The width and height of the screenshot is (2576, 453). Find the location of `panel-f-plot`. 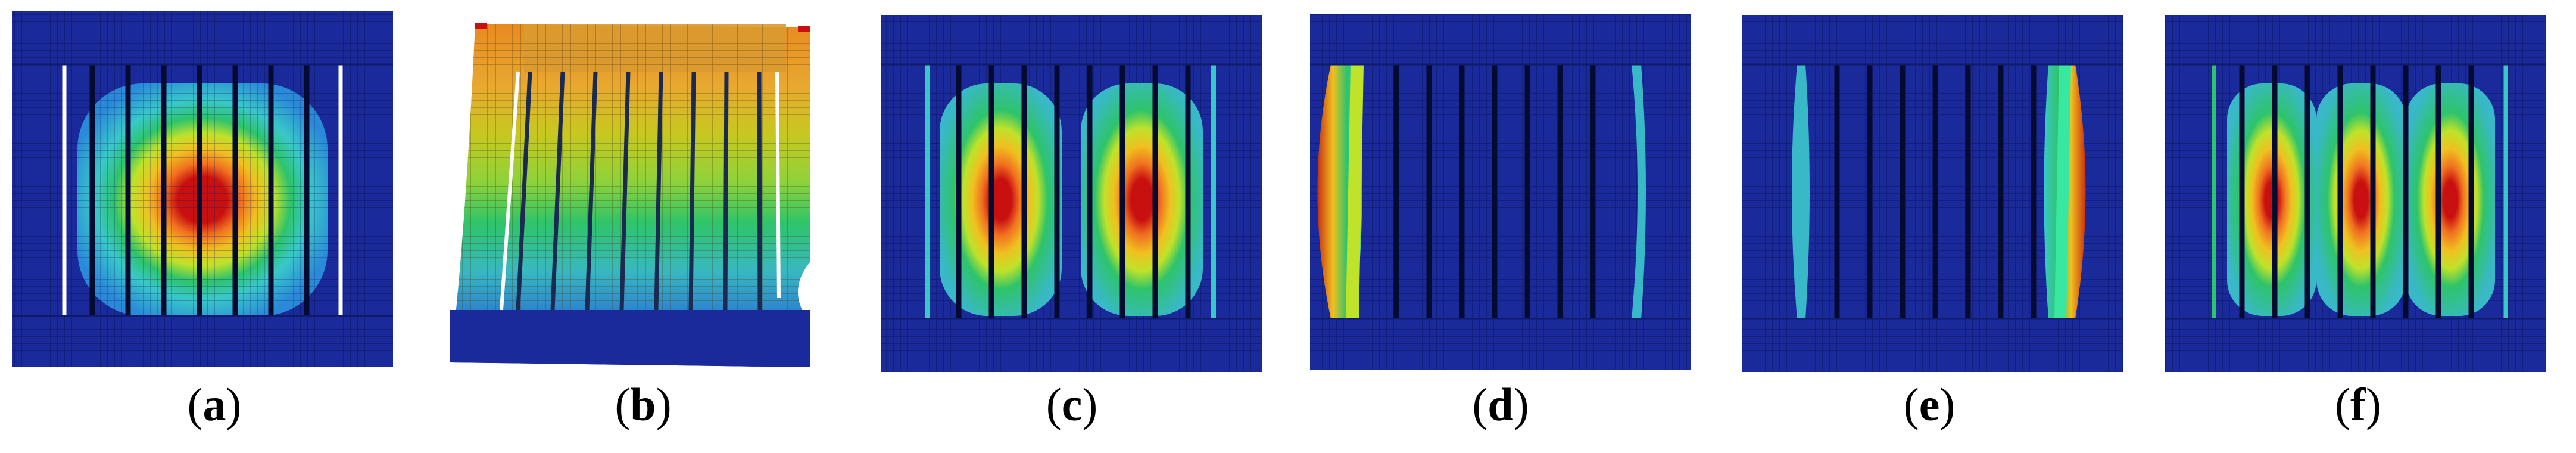

panel-f-plot is located at coordinates (2355, 193).